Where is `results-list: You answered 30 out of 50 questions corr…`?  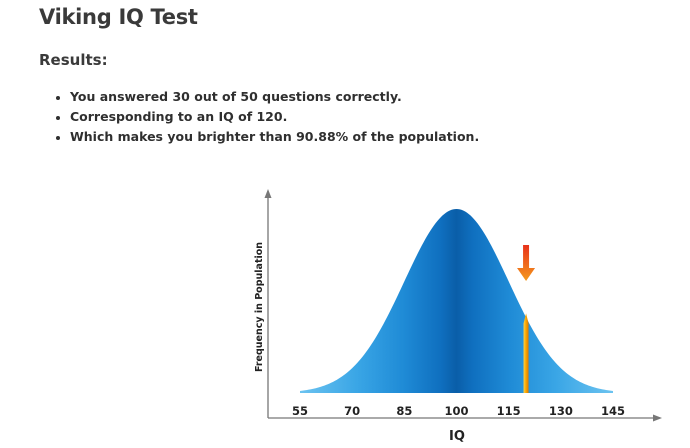 results-list: You answered 30 out of 50 questions corr… is located at coordinates (266, 117).